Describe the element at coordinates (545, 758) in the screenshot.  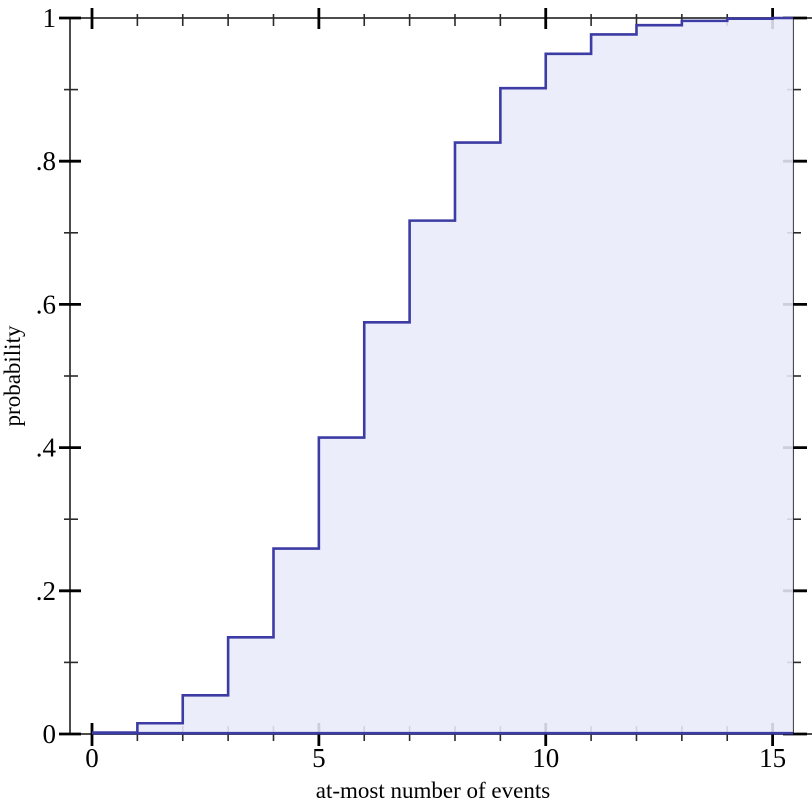
I see `x-tick-label: 10` at that location.